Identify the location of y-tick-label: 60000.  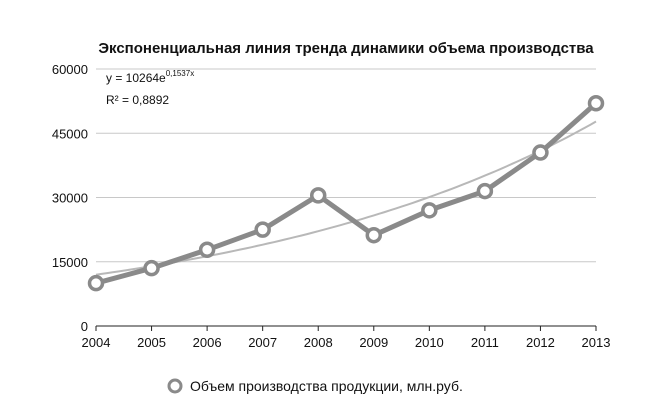
(70, 69).